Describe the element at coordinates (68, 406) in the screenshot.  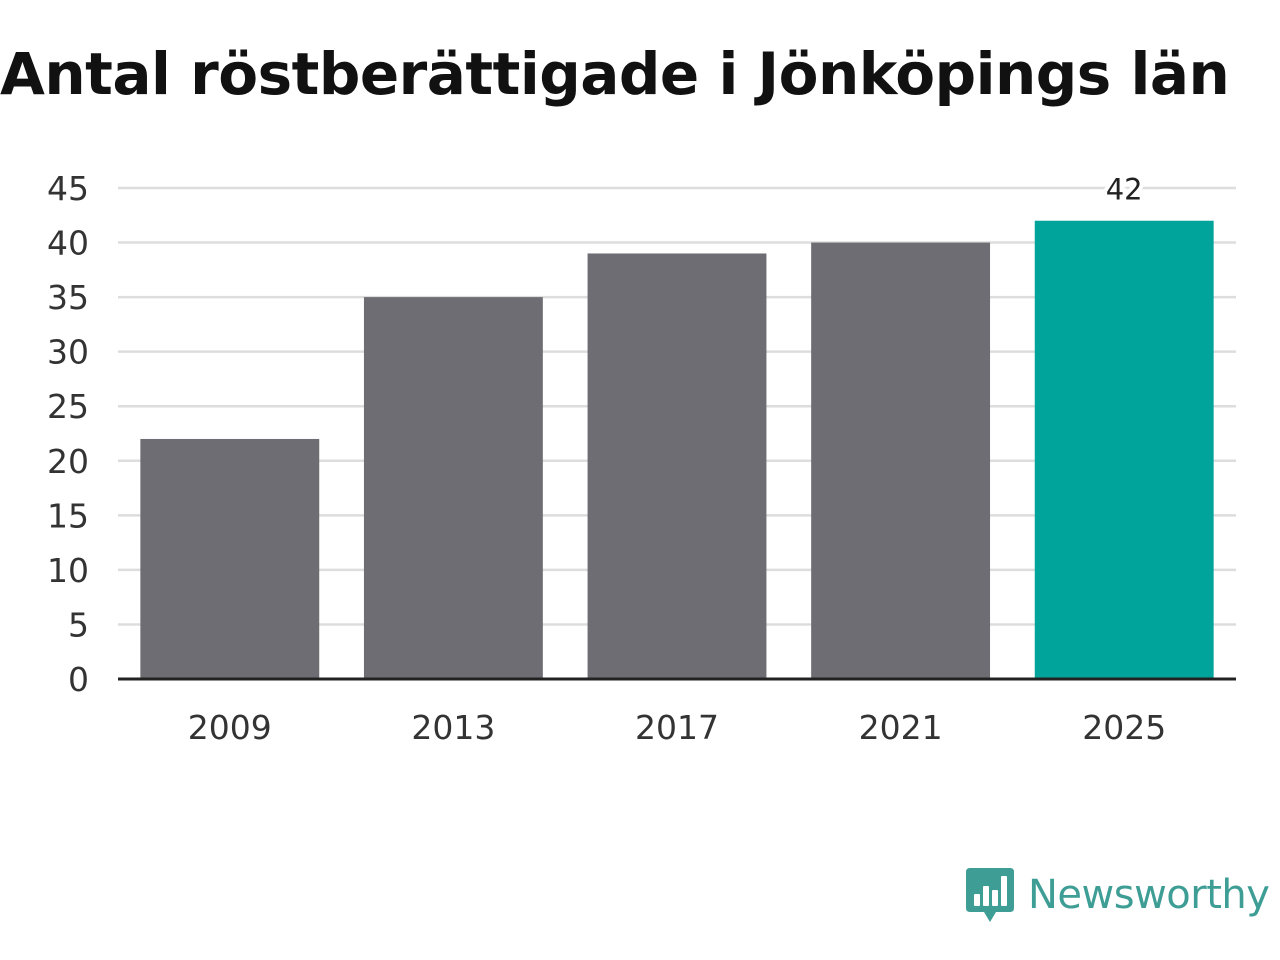
I see `y-tick-label: 25` at that location.